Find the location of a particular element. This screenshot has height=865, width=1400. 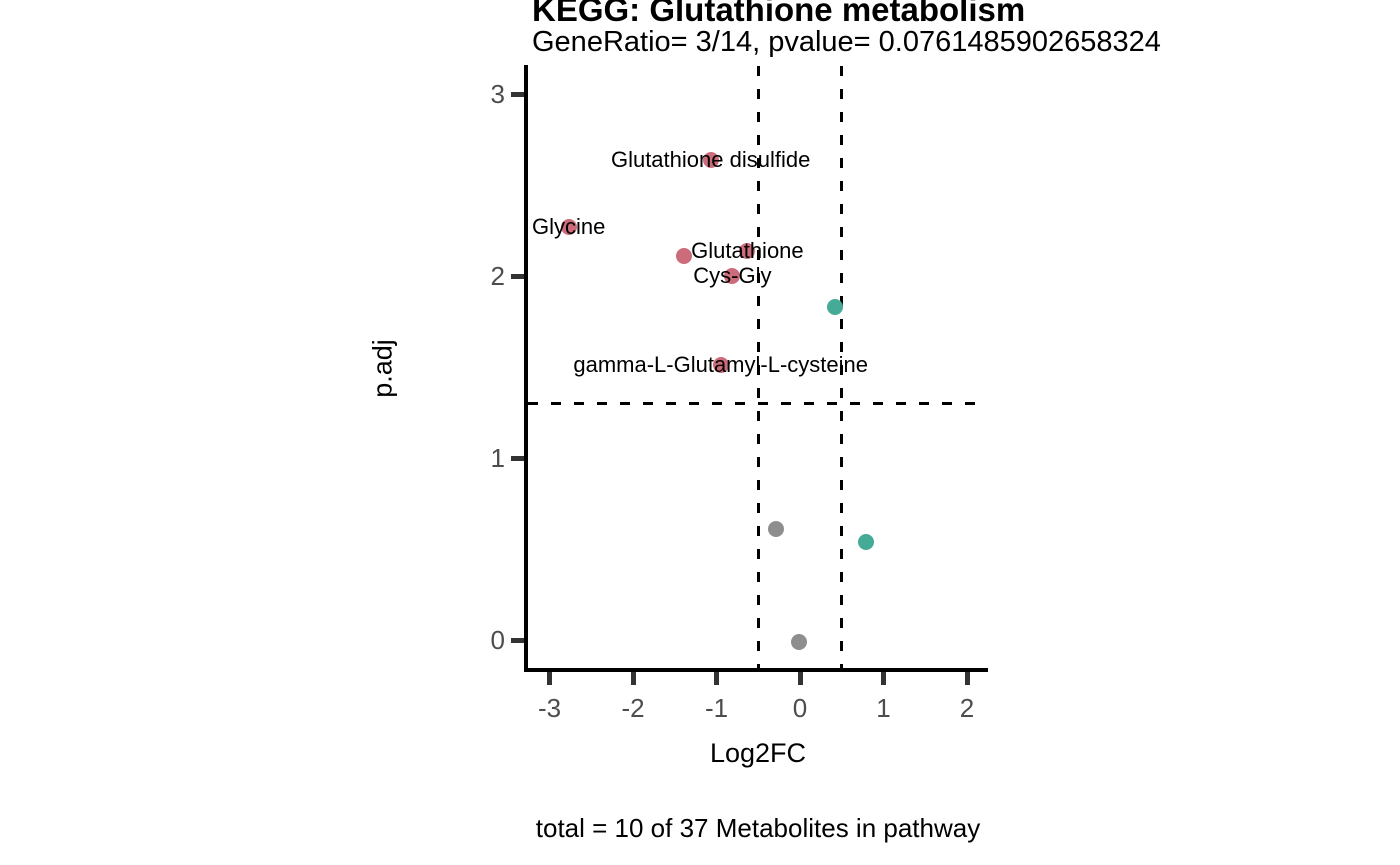

y-axis-line is located at coordinates (526, 368).